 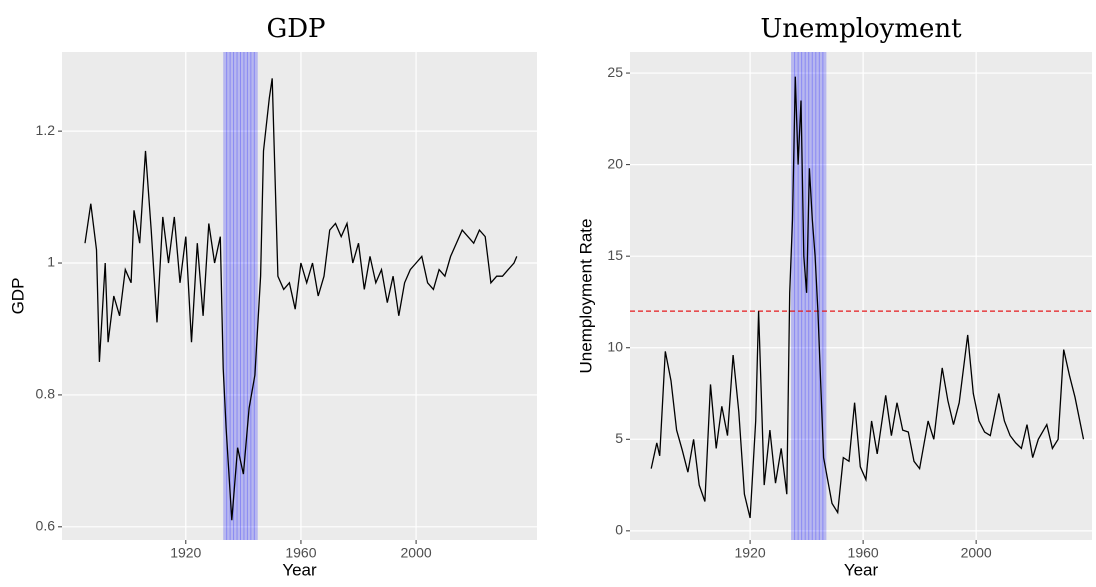 I want to click on y-tick-label: 0, so click(x=619, y=530).